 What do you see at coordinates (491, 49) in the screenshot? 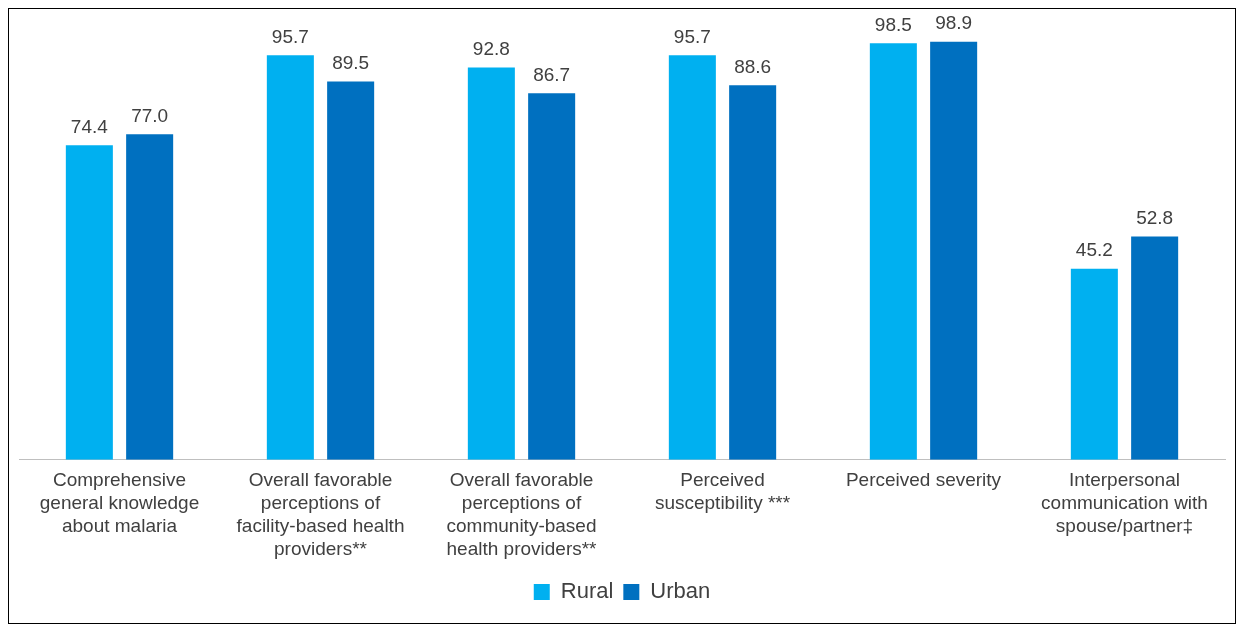
I see `data-label: 92.8` at bounding box center [491, 49].